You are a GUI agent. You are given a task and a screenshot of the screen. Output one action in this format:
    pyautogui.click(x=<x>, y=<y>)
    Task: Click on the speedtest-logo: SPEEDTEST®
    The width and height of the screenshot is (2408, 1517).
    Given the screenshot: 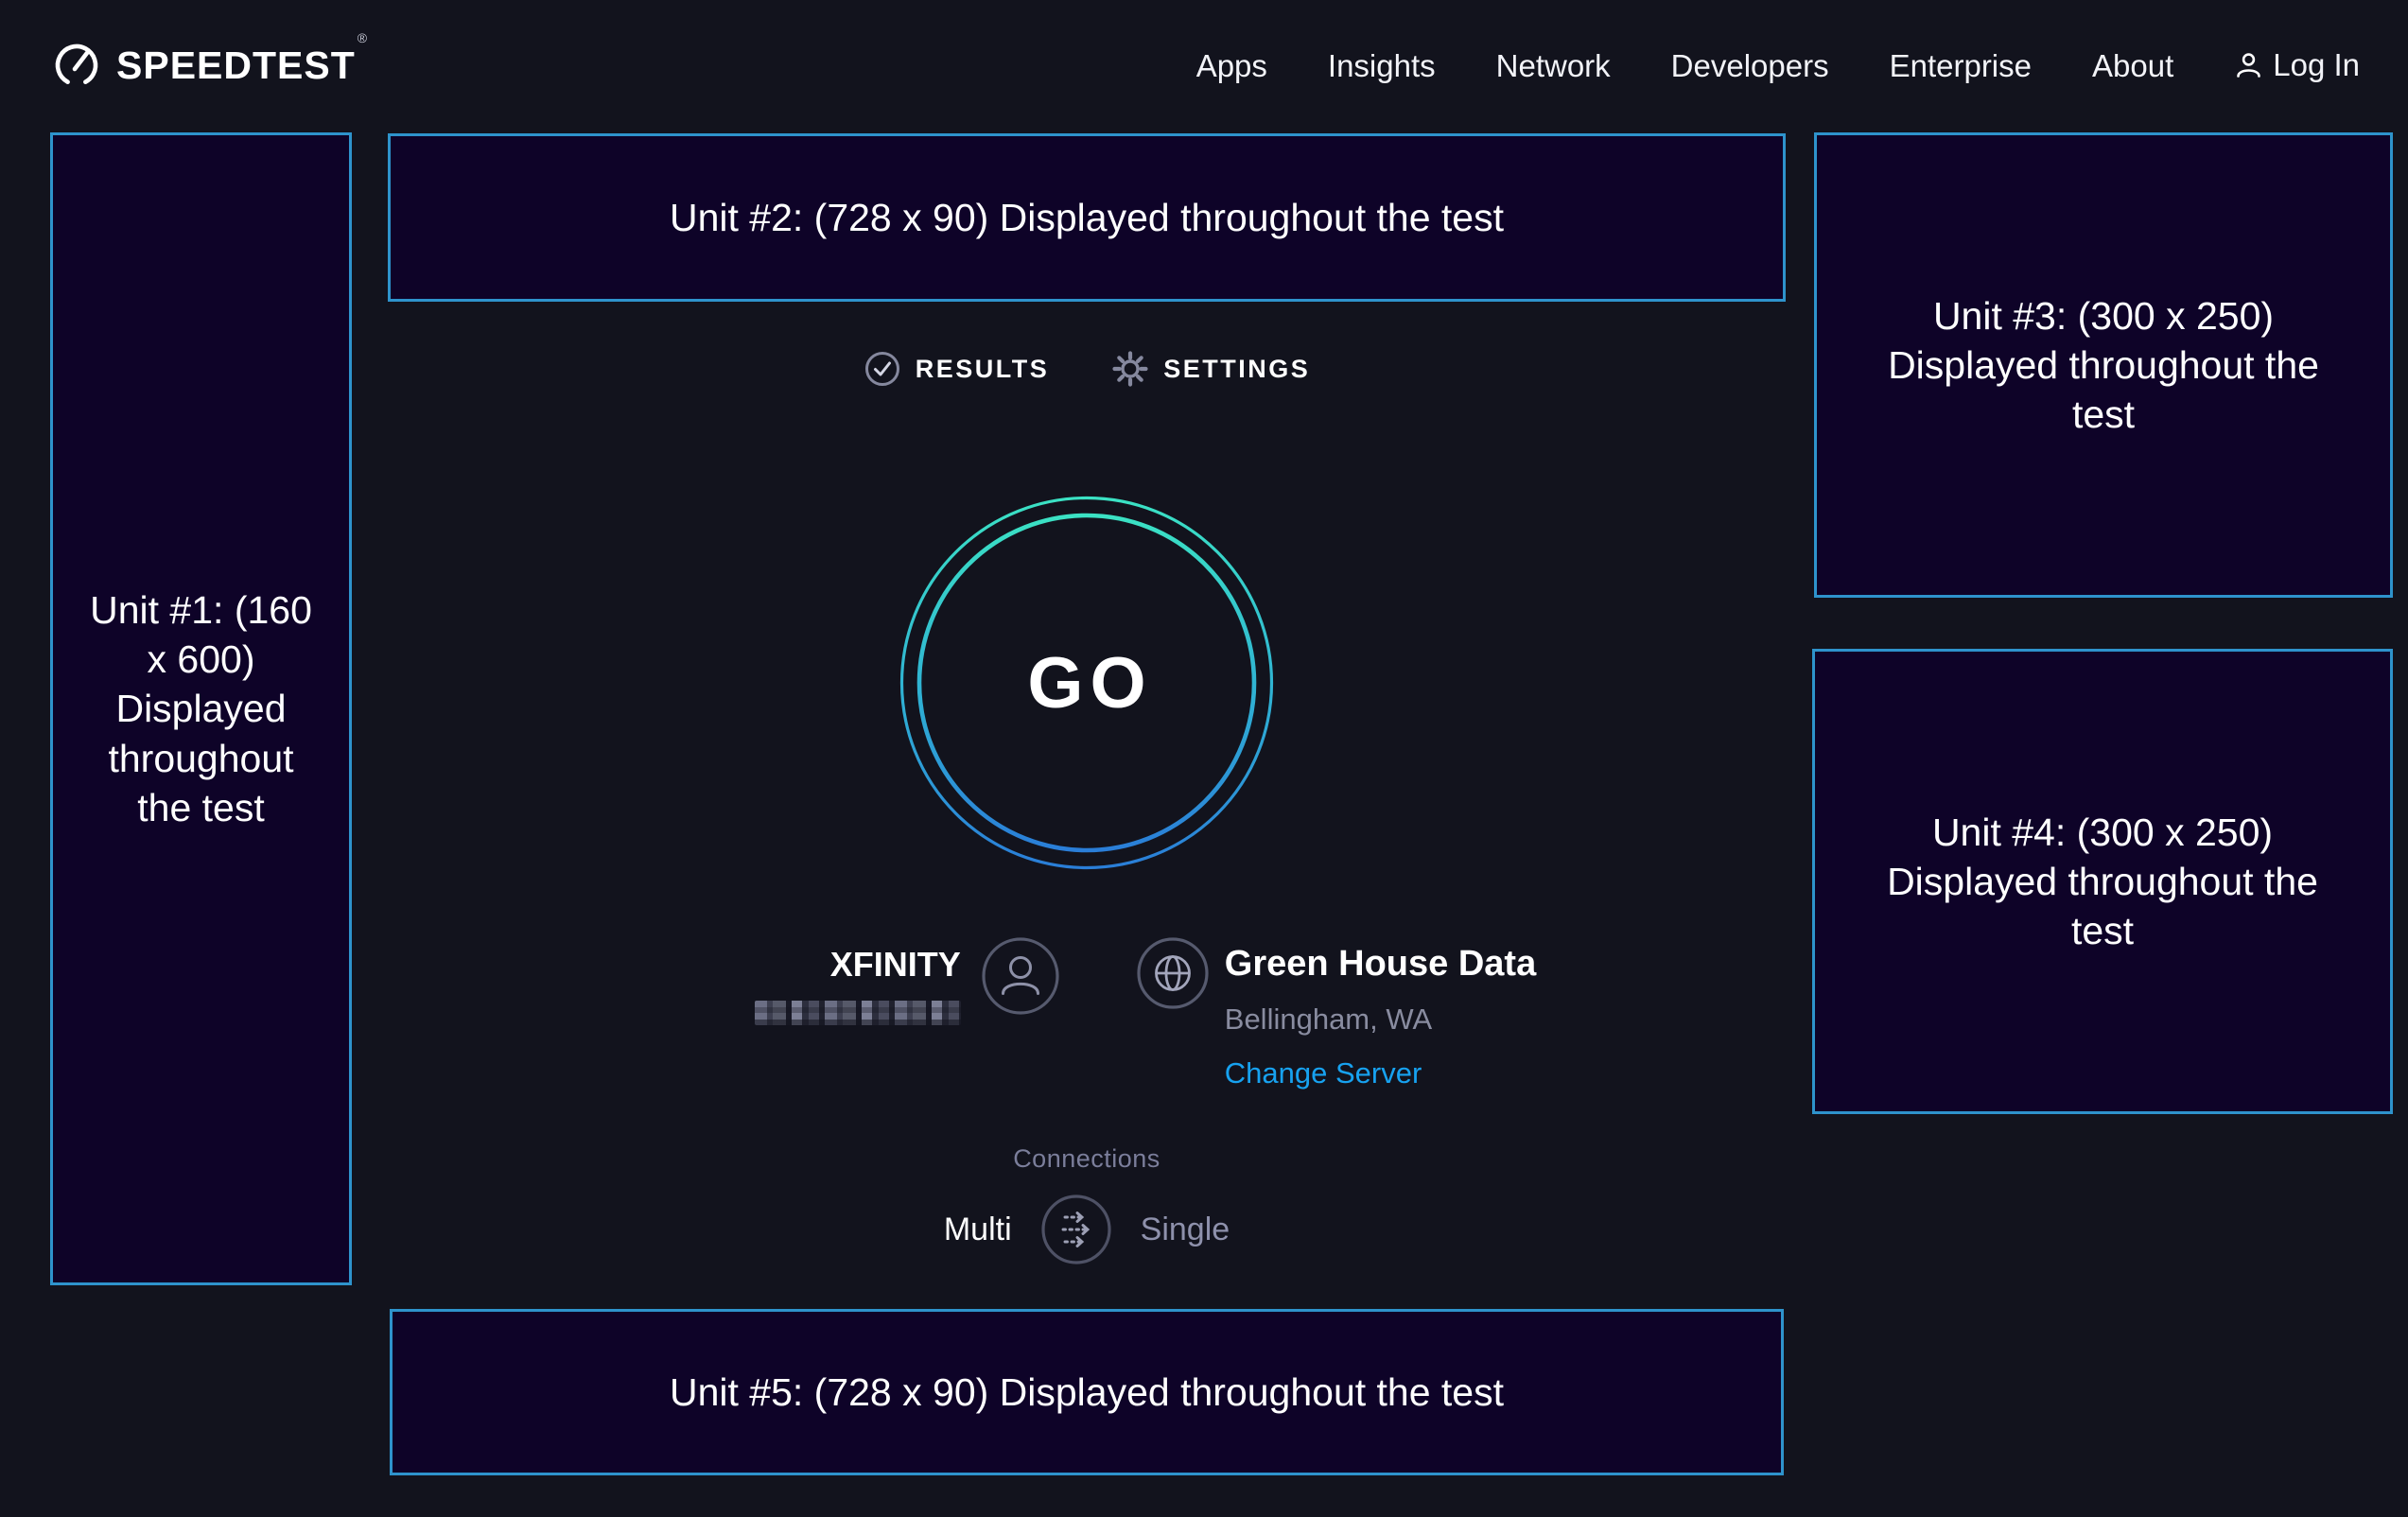 What is the action you would take?
    pyautogui.click(x=211, y=59)
    